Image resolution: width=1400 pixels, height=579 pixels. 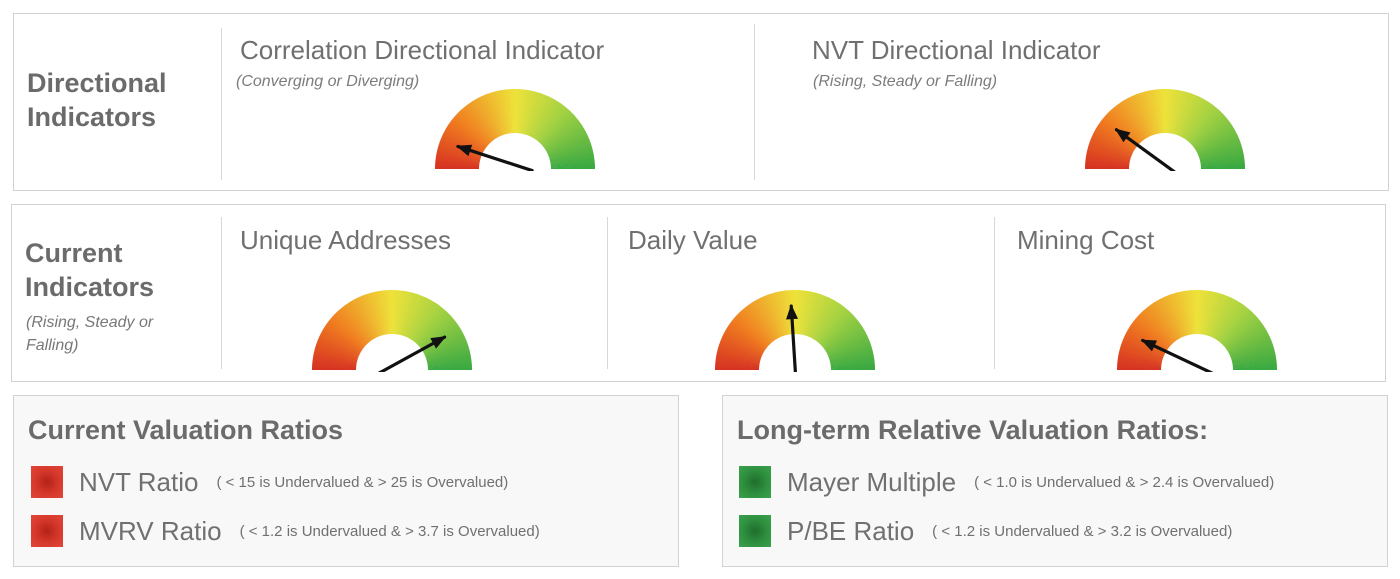 I want to click on gauge-needle, so click(x=1145, y=149).